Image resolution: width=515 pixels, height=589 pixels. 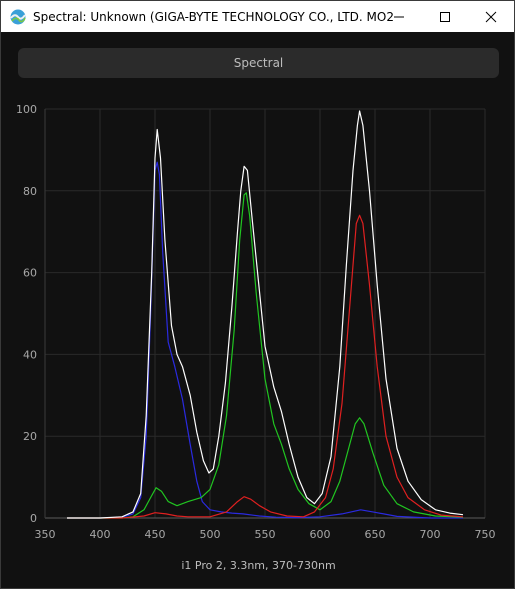 What do you see at coordinates (45, 534) in the screenshot?
I see `x-tick-label: 350` at bounding box center [45, 534].